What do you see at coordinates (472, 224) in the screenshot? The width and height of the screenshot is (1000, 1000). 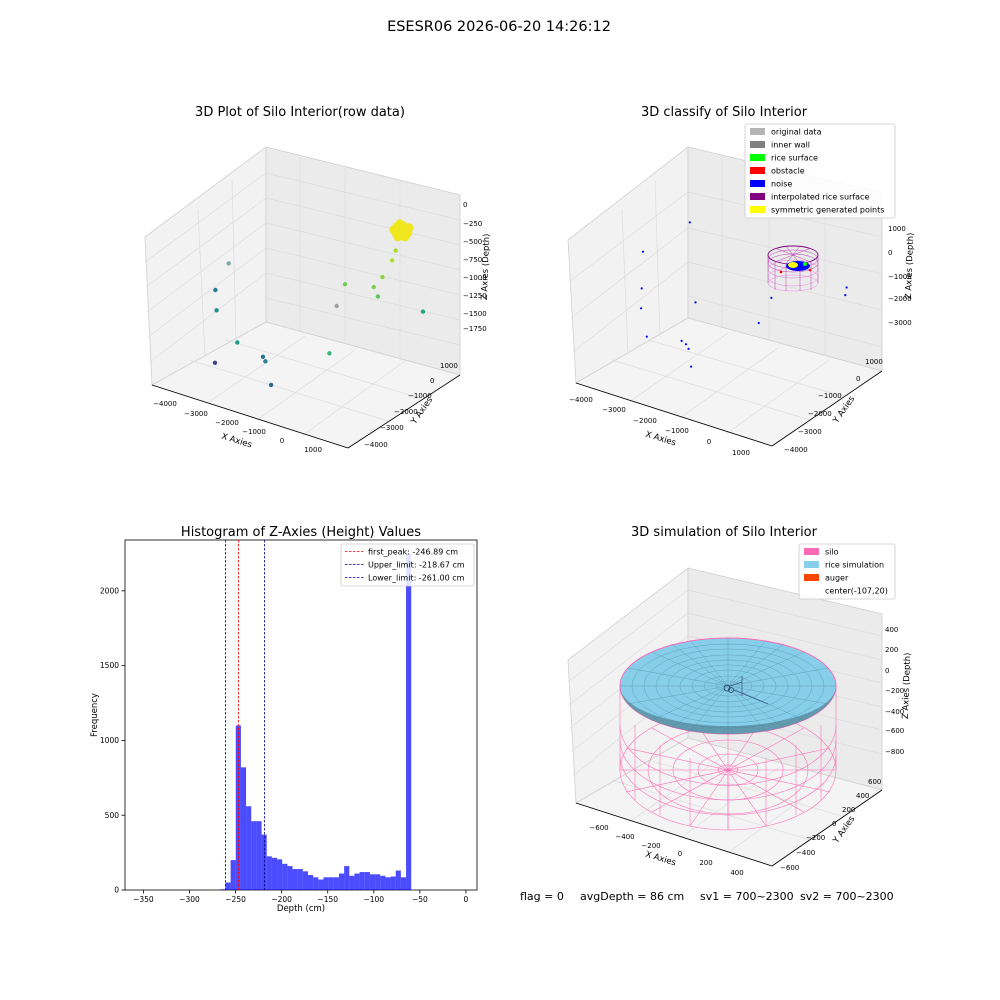 I see `raw-z-tick: −250` at bounding box center [472, 224].